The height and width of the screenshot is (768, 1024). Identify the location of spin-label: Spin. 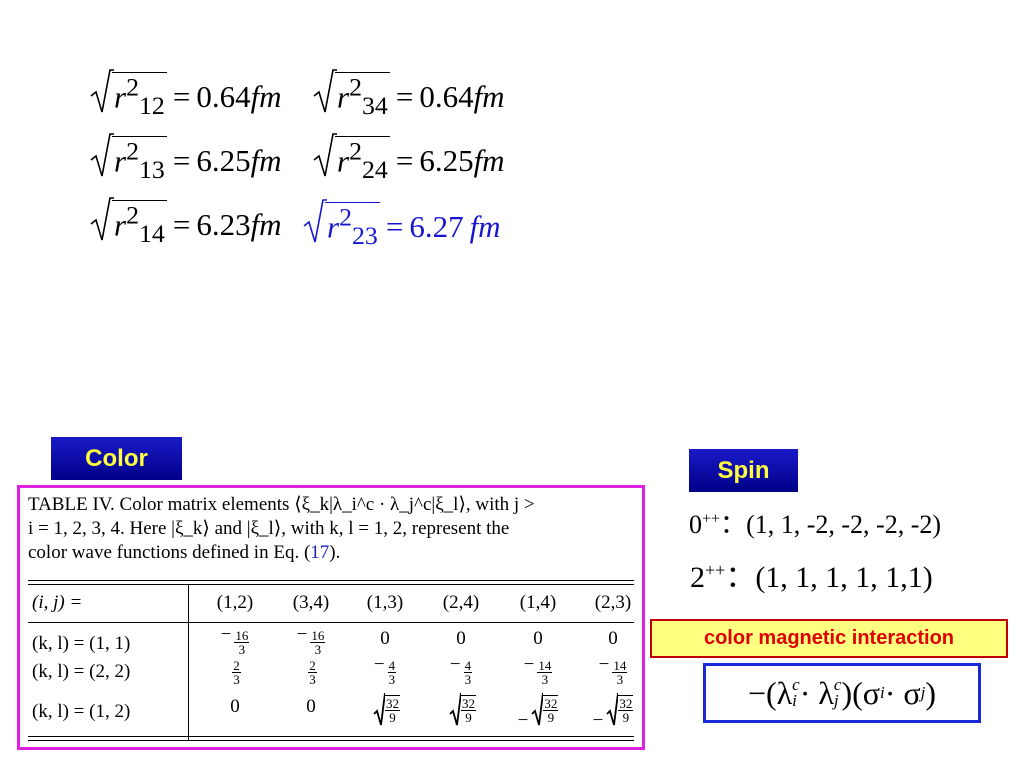
(743, 470).